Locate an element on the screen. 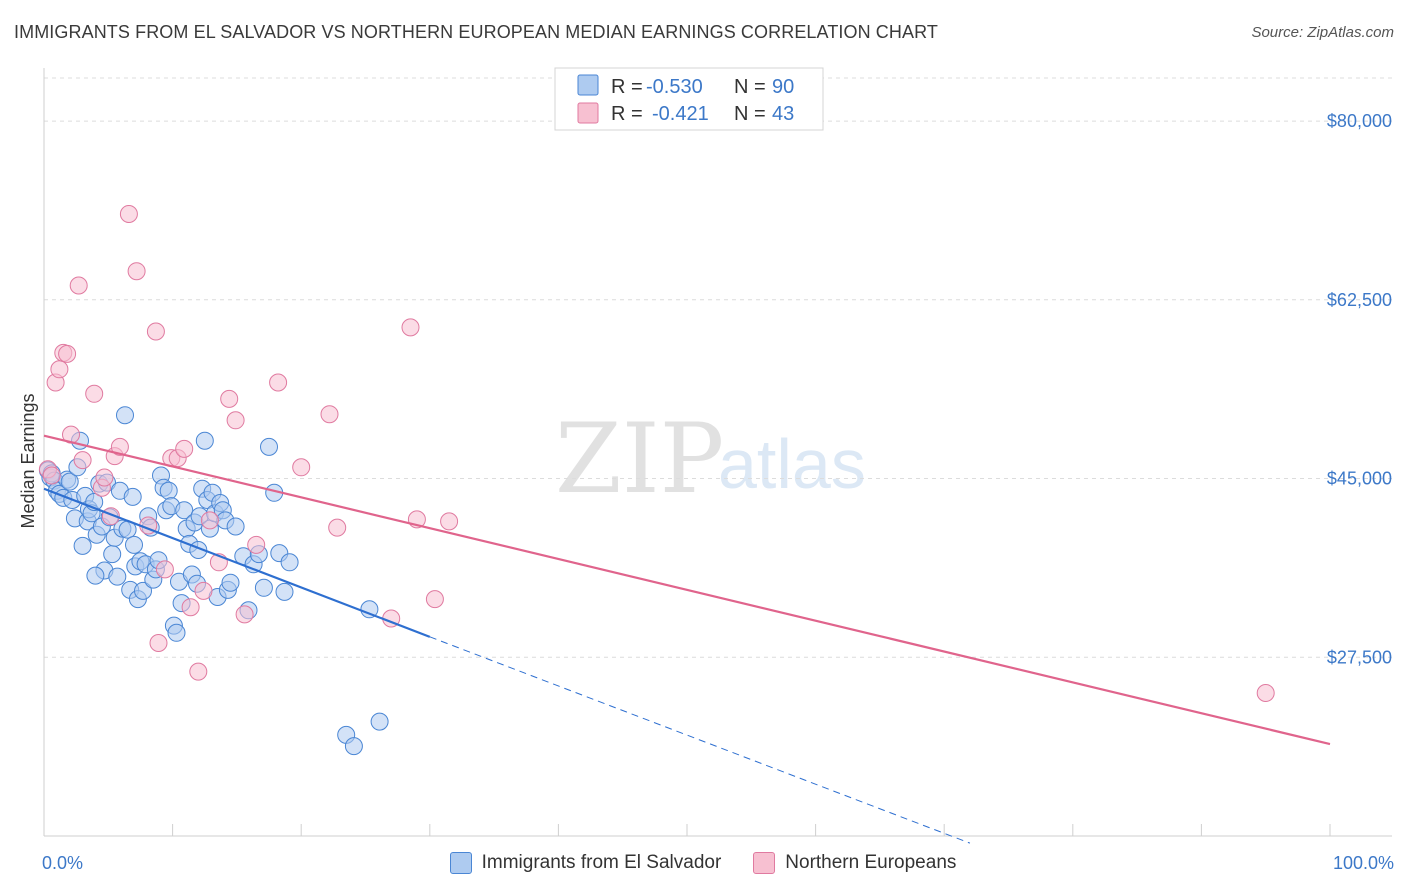 The height and width of the screenshot is (892, 1406). y-tick-label-2: $62,500 is located at coordinates (1359, 300).